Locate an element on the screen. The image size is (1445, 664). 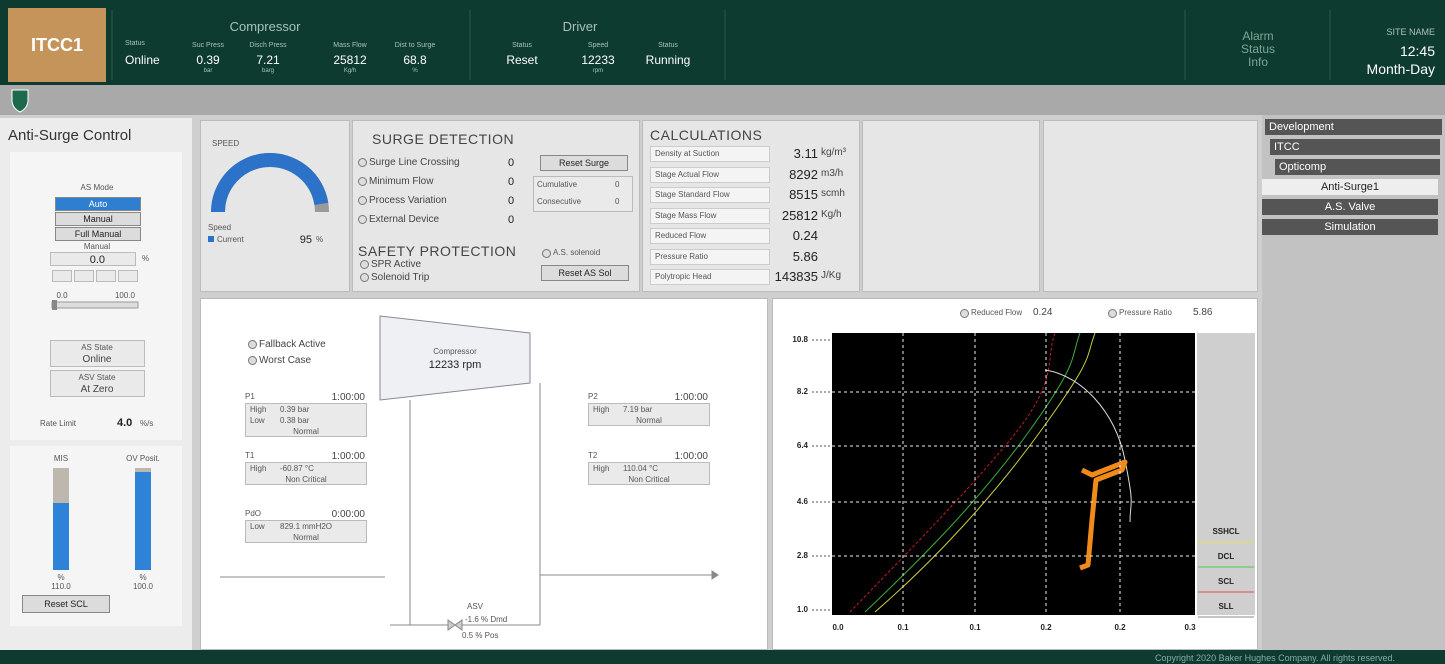
reset-sol-button: Reset AS Sol is located at coordinates (585, 273).